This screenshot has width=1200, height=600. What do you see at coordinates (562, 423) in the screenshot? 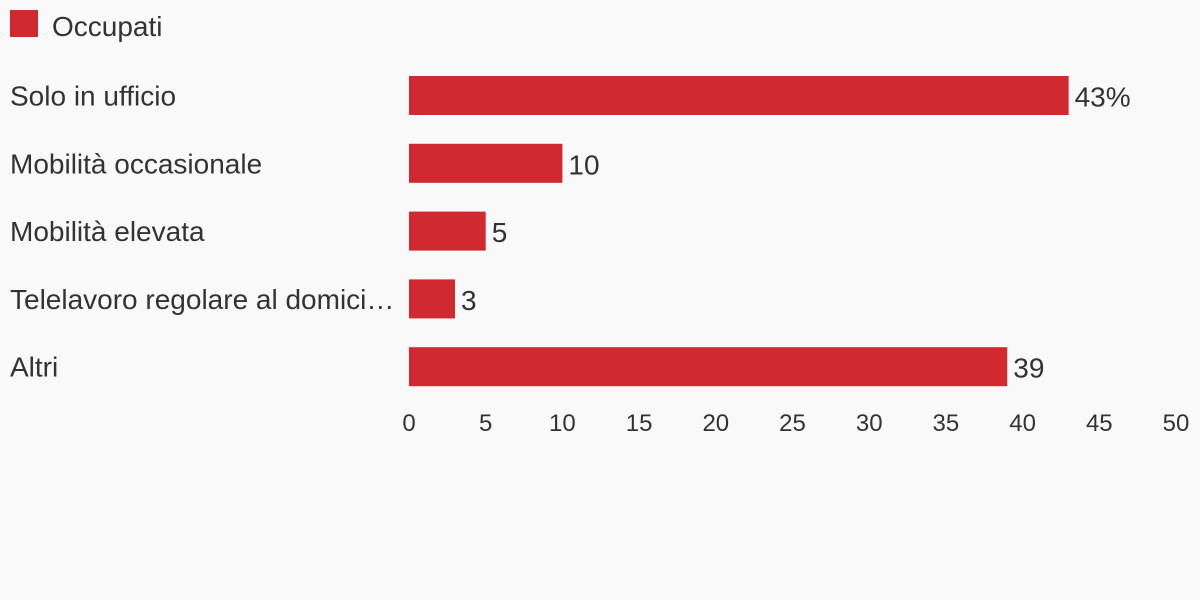
I see `x-tick-label: 10` at bounding box center [562, 423].